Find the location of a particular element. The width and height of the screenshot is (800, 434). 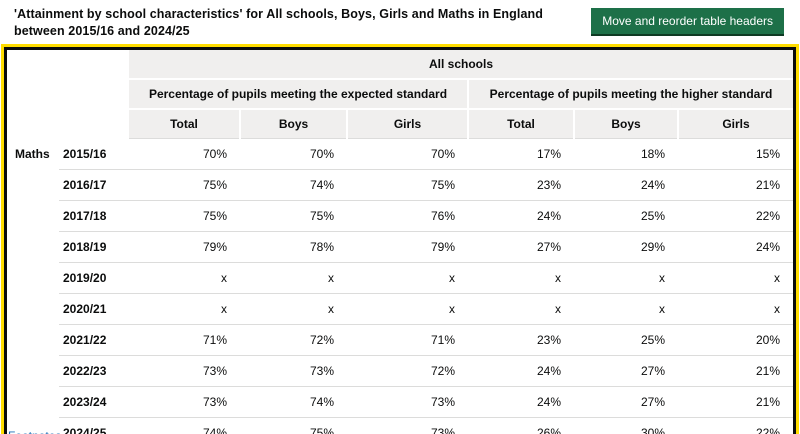

data-cell: 26% is located at coordinates (521, 425).